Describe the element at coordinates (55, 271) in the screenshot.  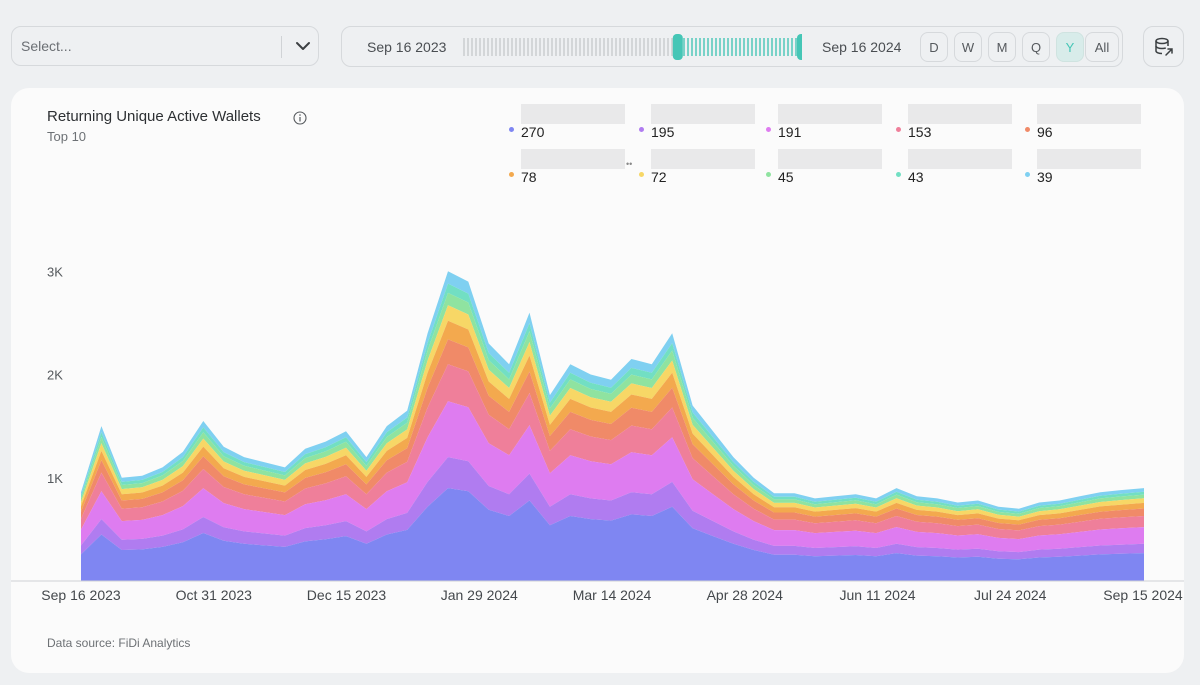
I see `y-tick-label: 3K` at that location.